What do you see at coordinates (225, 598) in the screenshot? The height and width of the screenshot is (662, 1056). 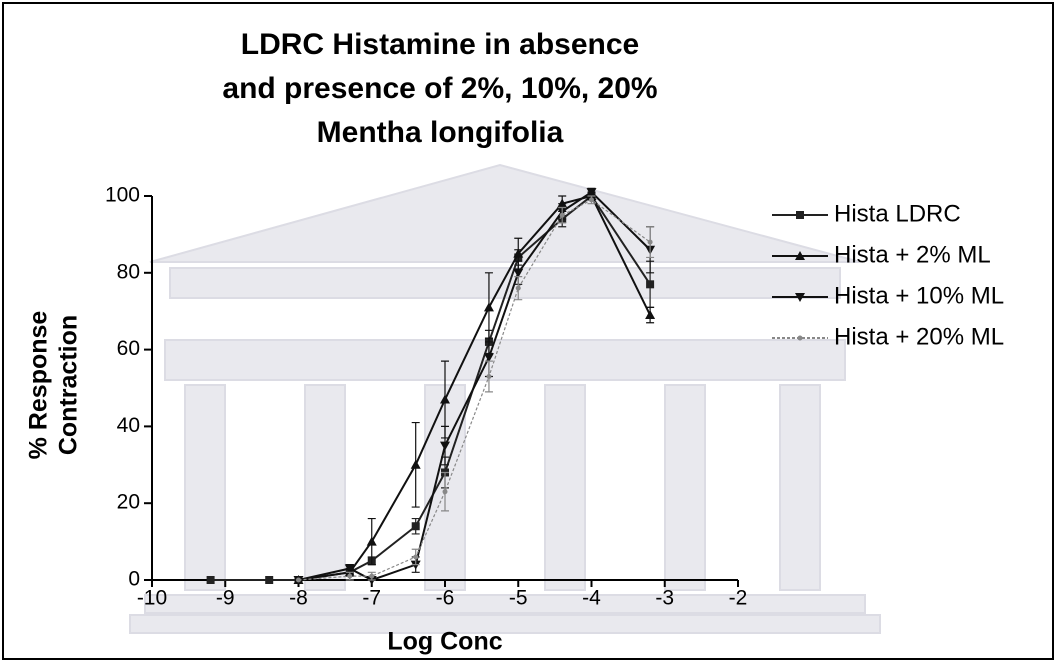 I see `x-tick-label: -9` at bounding box center [225, 598].